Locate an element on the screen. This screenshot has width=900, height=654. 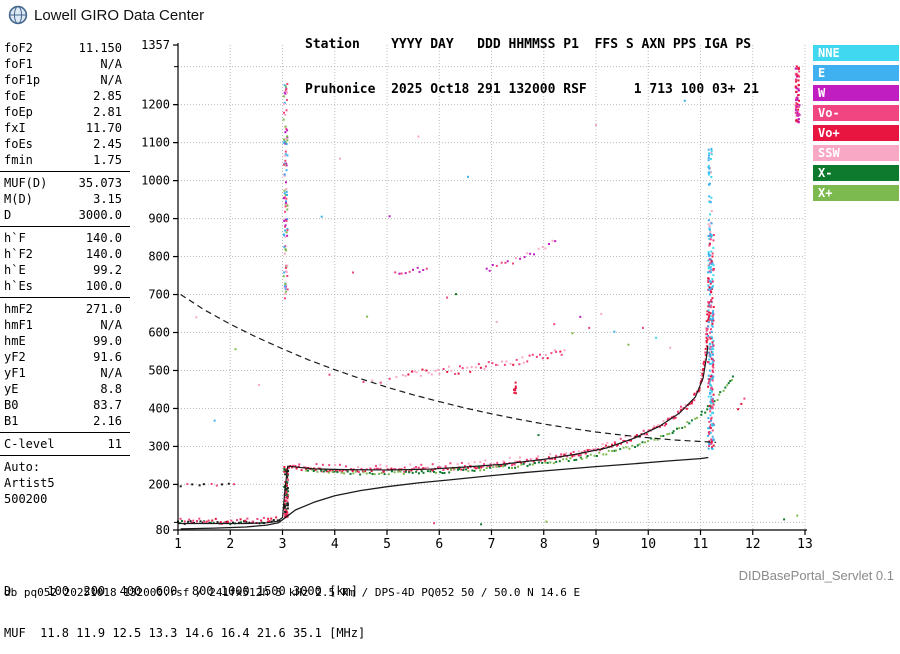
param-row-mufd: MUF(D) 35.073 is located at coordinates (65, 183).